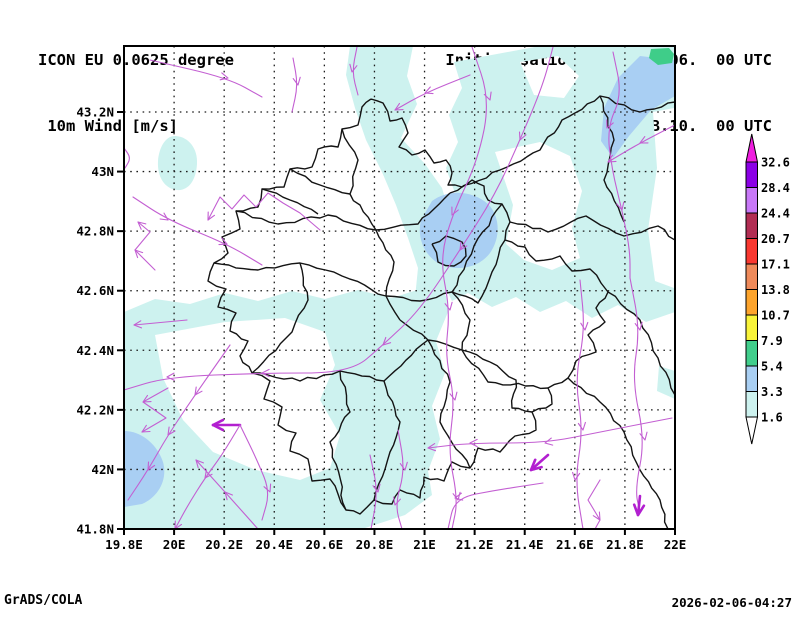 This screenshot has width=800, height=618. I want to click on model-title: ICON EU 0.0625 degree, so click(136, 60).